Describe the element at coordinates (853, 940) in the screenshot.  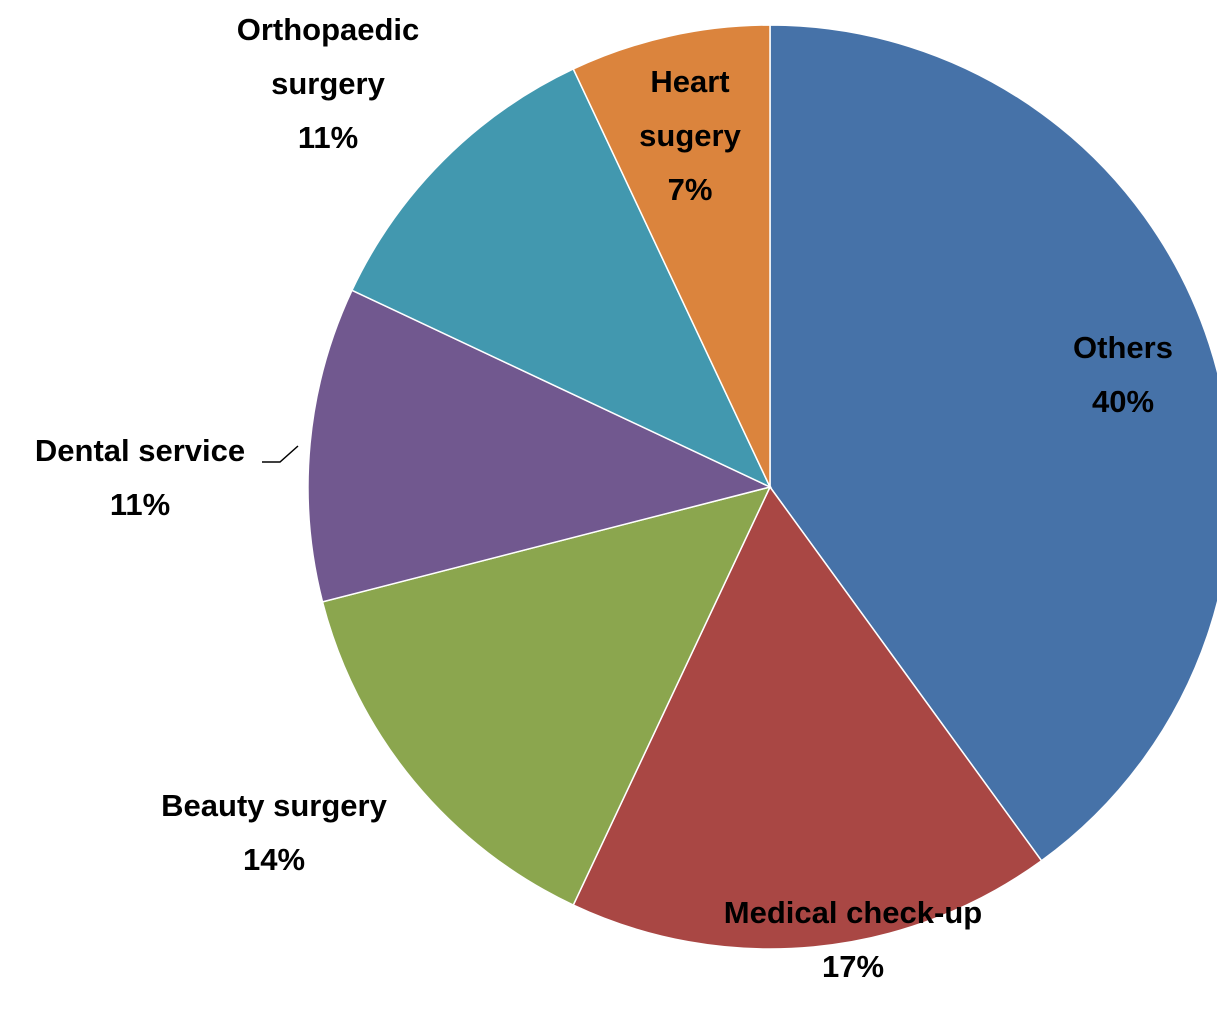
I see `slice-label: Medical check-up 17%` at that location.